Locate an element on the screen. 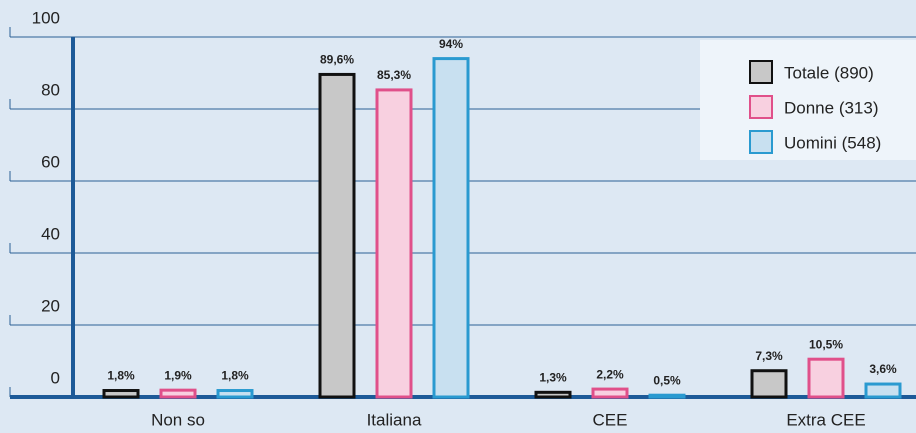  x-tick-label: Italiana is located at coordinates (394, 419).